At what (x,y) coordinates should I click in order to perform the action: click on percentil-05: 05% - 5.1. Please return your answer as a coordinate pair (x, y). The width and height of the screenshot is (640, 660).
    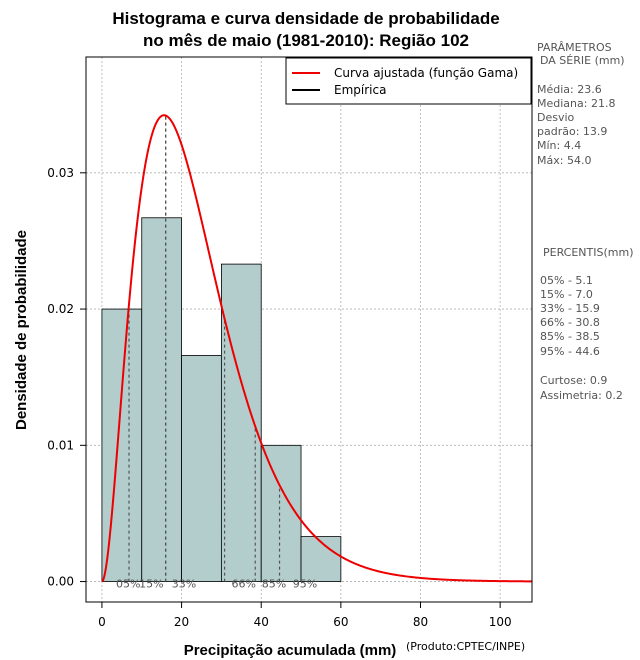
    Looking at the image, I should click on (566, 280).